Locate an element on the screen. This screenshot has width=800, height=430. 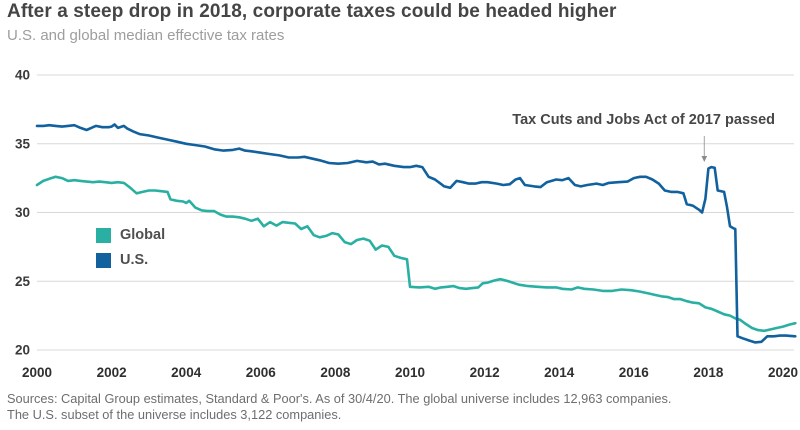
us-swatch is located at coordinates (103, 260).